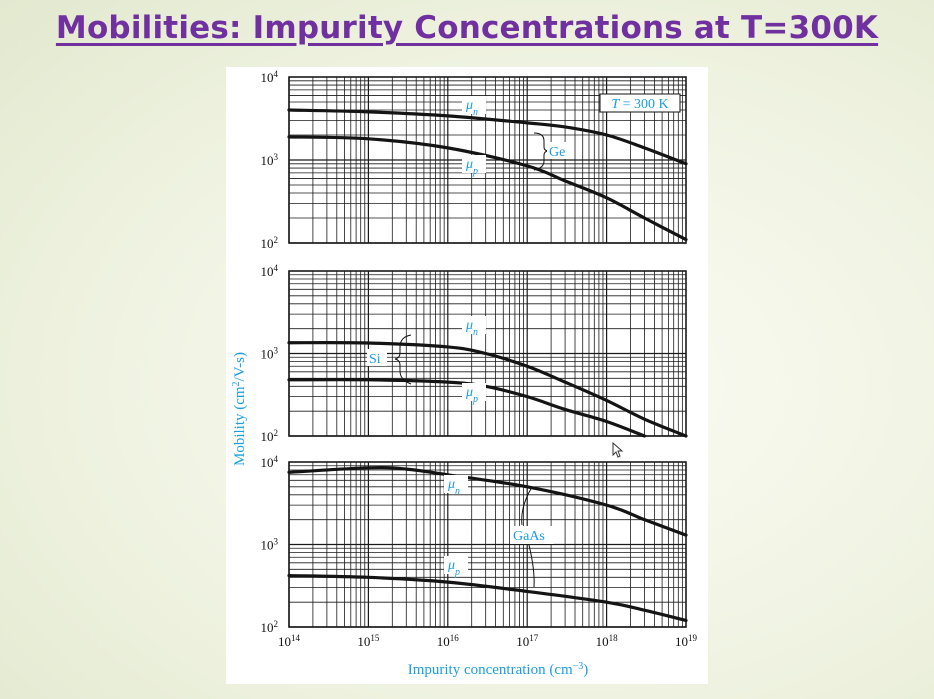  I want to click on curve-si-mu-n, so click(487, 389).